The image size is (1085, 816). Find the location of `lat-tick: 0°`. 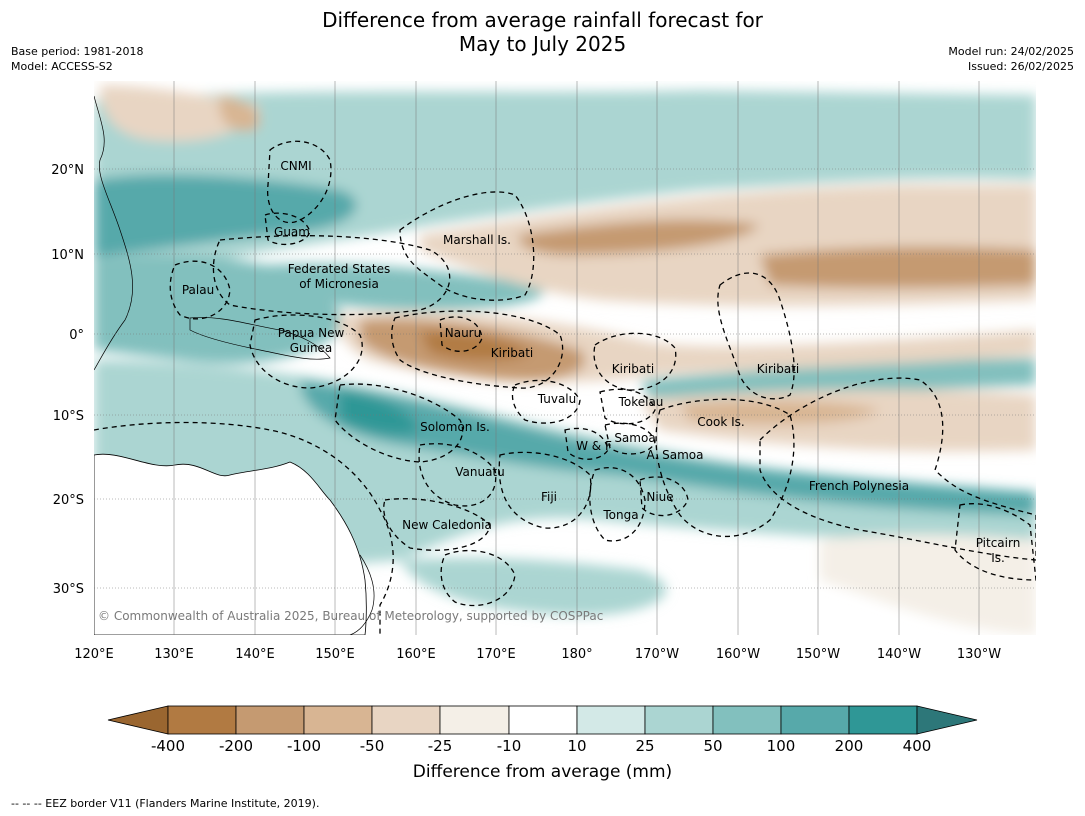

lat-tick: 0° is located at coordinates (76, 335).